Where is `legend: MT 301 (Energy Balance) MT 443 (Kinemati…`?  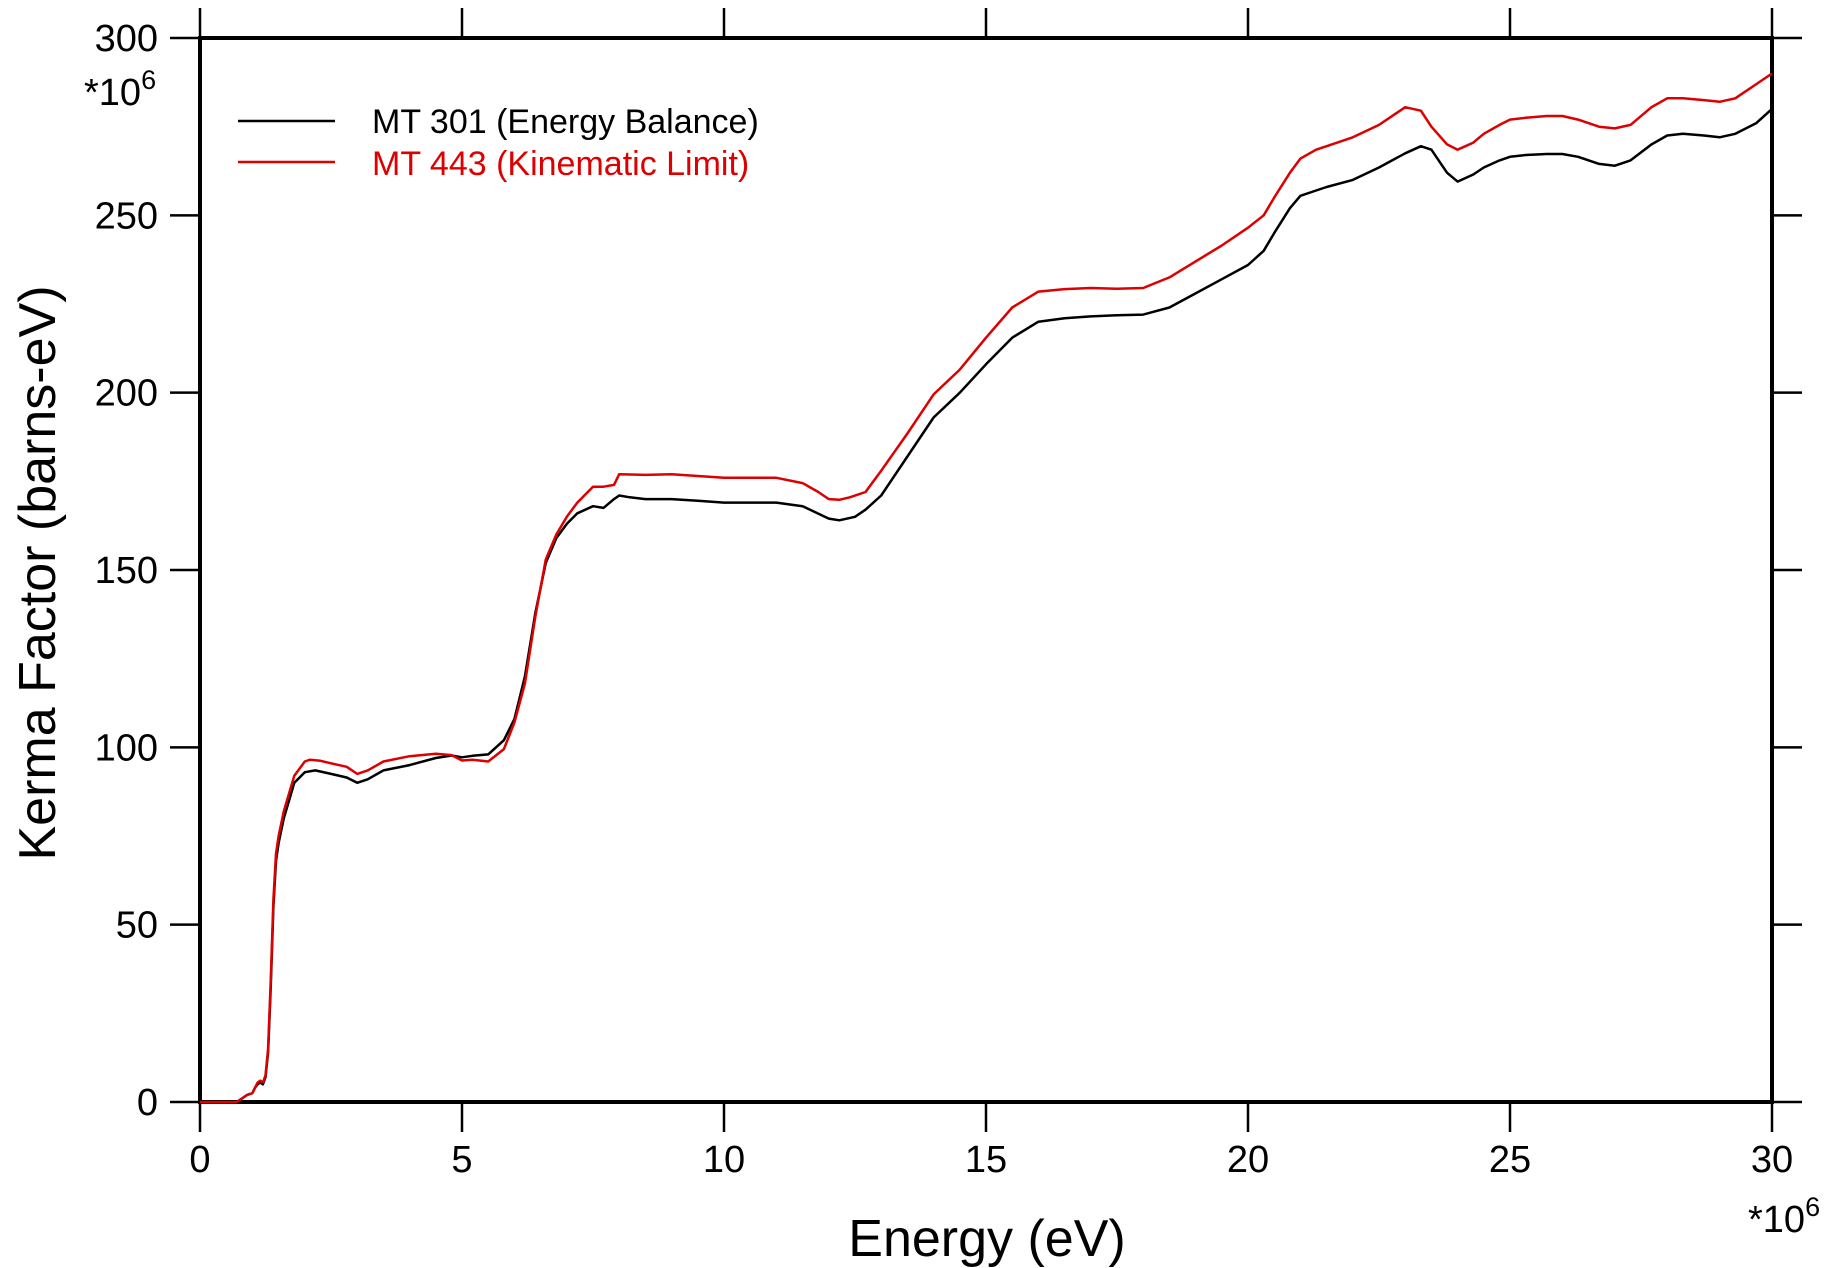 legend: MT 301 (Energy Balance) MT 443 (Kinemati… is located at coordinates (498, 143).